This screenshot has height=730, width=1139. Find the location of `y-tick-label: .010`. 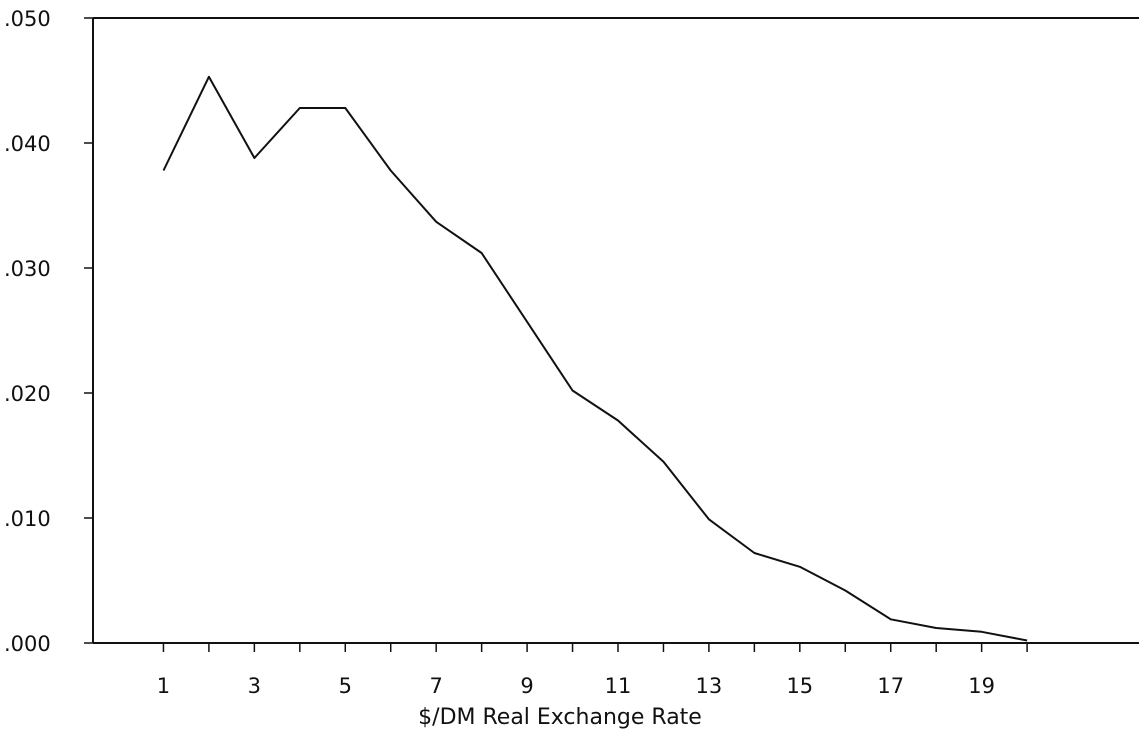

y-tick-label: .010 is located at coordinates (27, 519).